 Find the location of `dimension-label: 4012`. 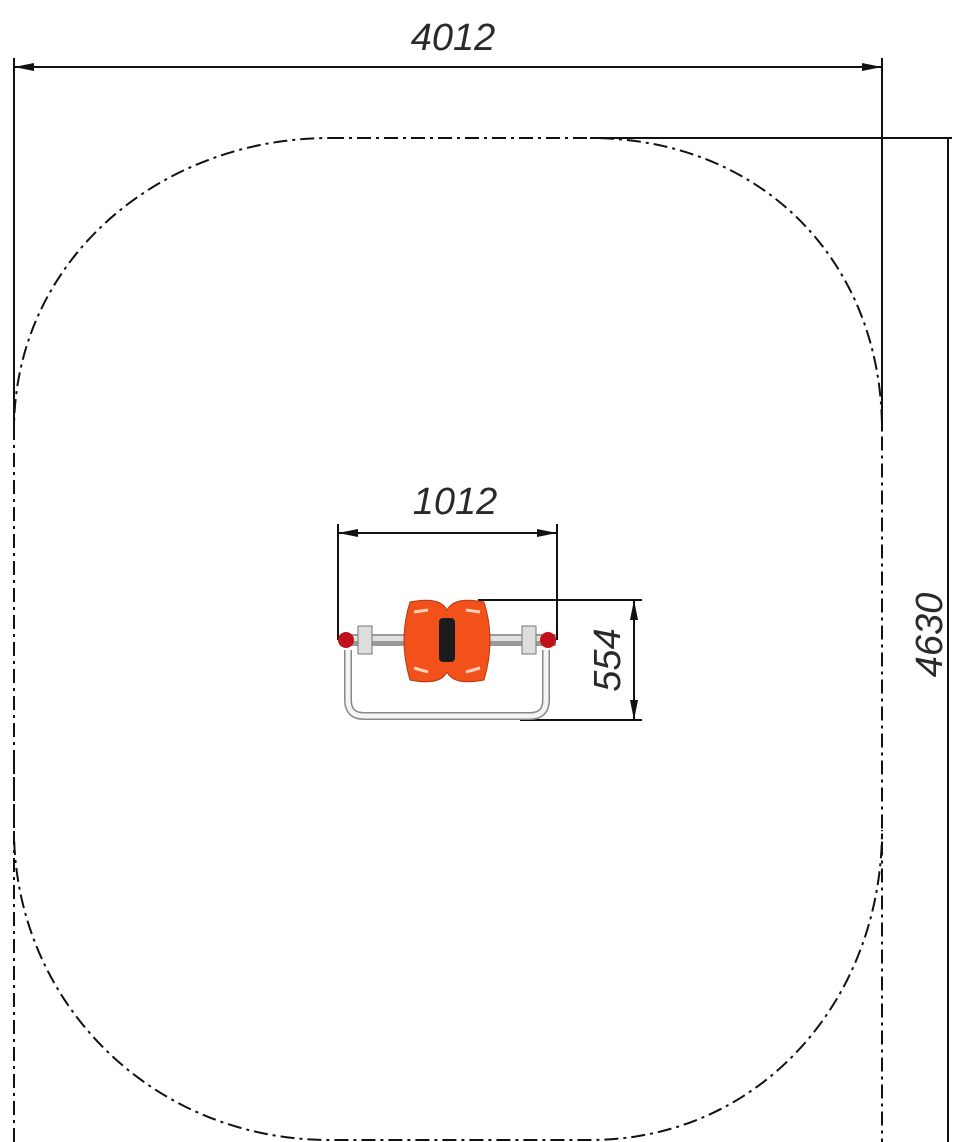

dimension-label: 4012 is located at coordinates (453, 38).